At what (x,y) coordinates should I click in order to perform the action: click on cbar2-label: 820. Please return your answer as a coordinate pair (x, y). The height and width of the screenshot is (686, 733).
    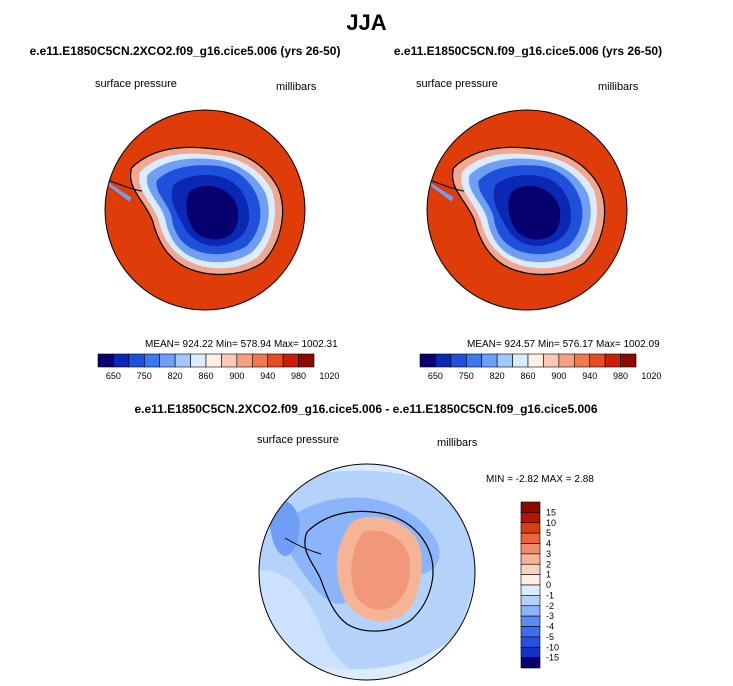
    Looking at the image, I should click on (497, 376).